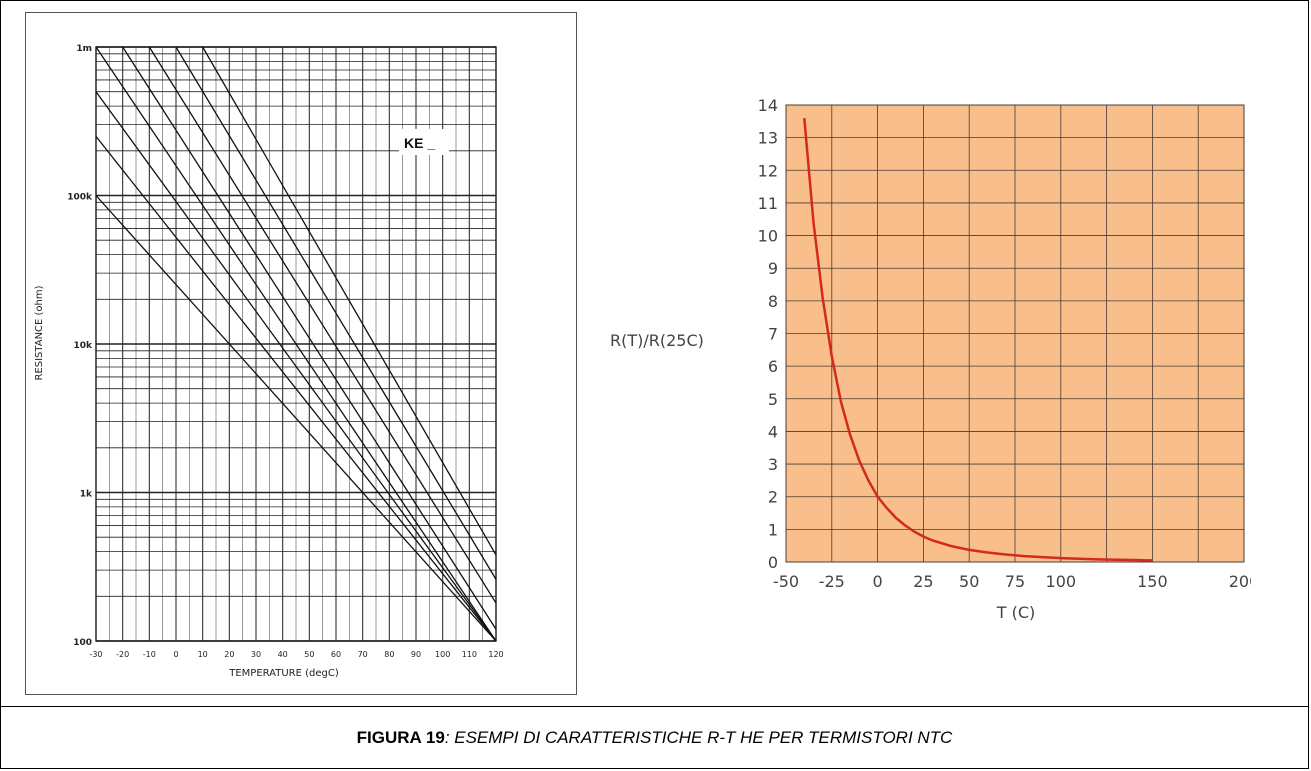 Image resolution: width=1311 pixels, height=771 pixels. Describe the element at coordinates (296, 654) in the screenshot. I see `left-chart-x-ticks: -30 -20 -10 0 10 20 30 40 50 60 70 80 90 100 110 120` at that location.